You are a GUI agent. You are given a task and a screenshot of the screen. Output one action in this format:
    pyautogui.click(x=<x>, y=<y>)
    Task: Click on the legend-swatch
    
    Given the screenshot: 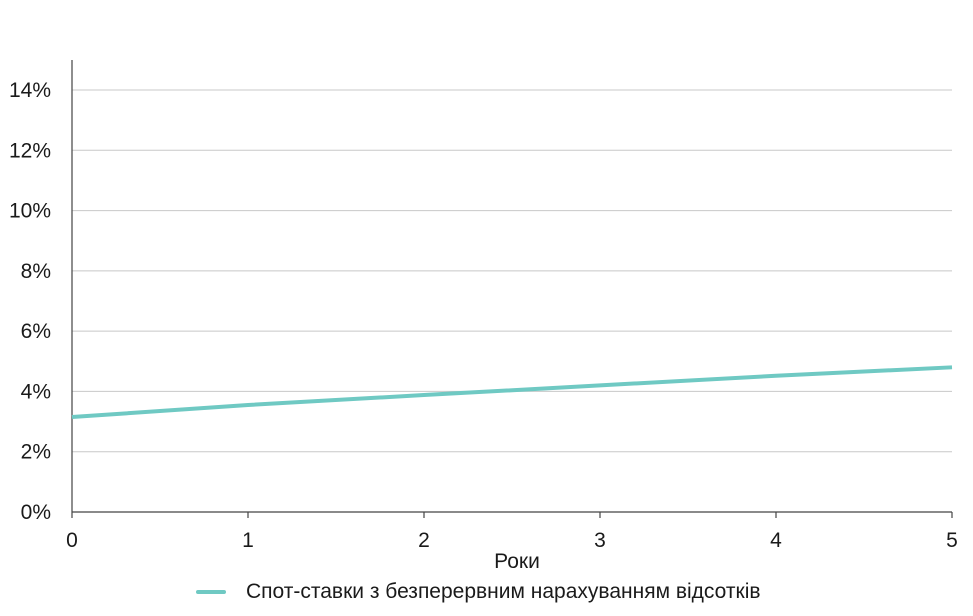 What is the action you would take?
    pyautogui.click(x=211, y=592)
    